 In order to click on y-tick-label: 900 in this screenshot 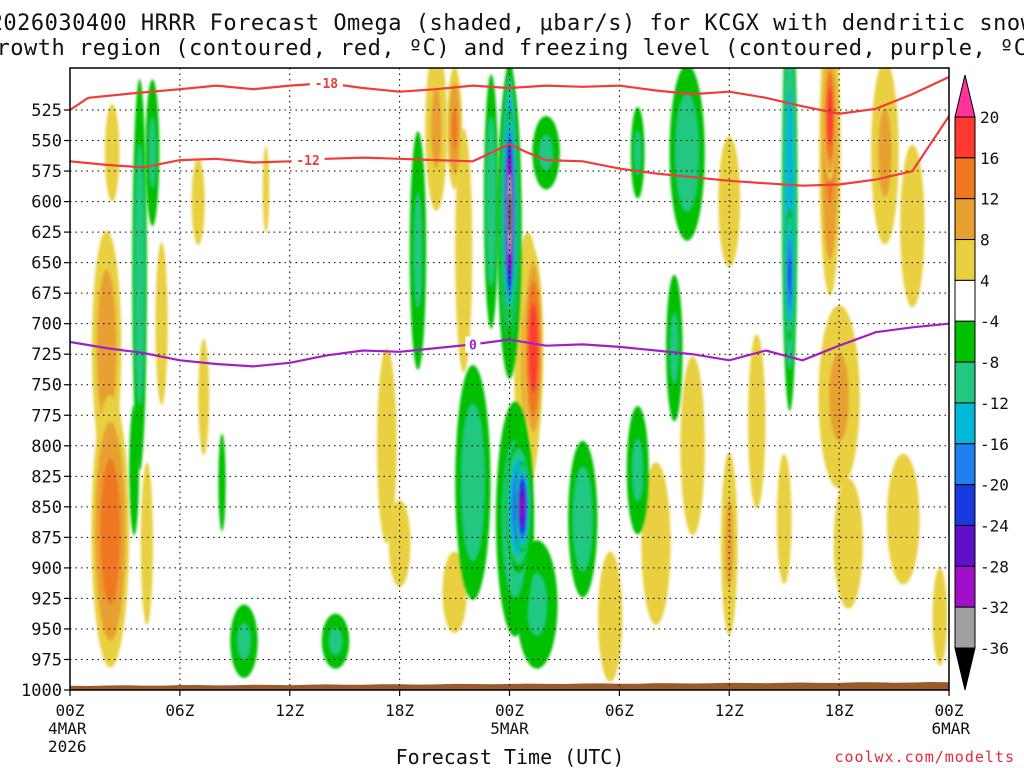, I will do `click(46, 569)`.